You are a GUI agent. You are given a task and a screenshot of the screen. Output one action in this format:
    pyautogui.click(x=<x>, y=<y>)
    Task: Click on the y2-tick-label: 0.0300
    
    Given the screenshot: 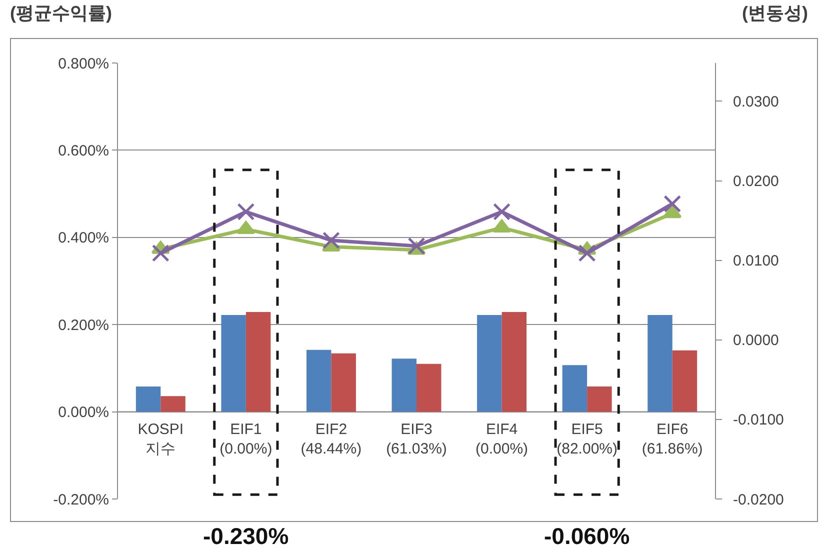 What is the action you would take?
    pyautogui.click(x=756, y=101)
    